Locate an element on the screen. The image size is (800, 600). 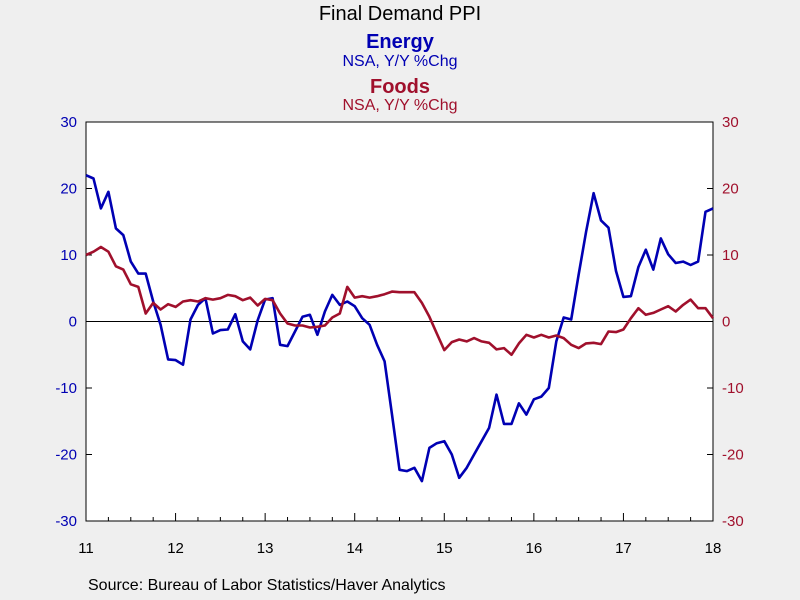
right-axis-tick-label: 0 is located at coordinates (726, 322).